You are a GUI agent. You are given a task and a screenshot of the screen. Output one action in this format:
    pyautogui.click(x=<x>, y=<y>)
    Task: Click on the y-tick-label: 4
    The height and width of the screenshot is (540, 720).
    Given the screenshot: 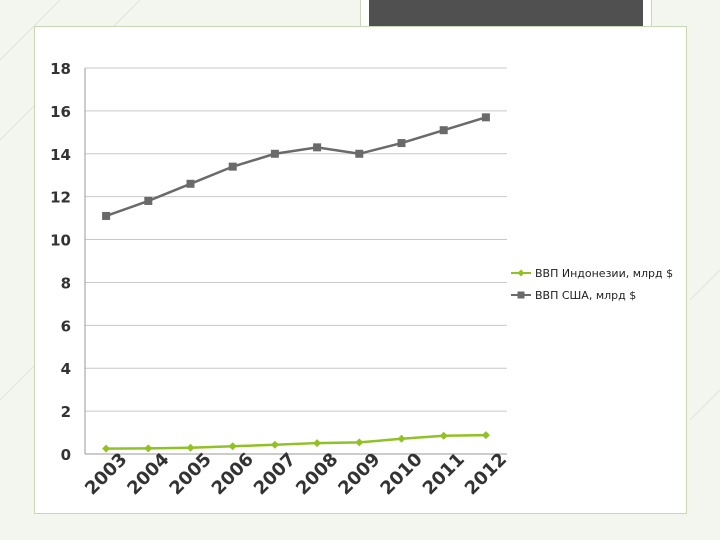 What is the action you would take?
    pyautogui.click(x=66, y=369)
    